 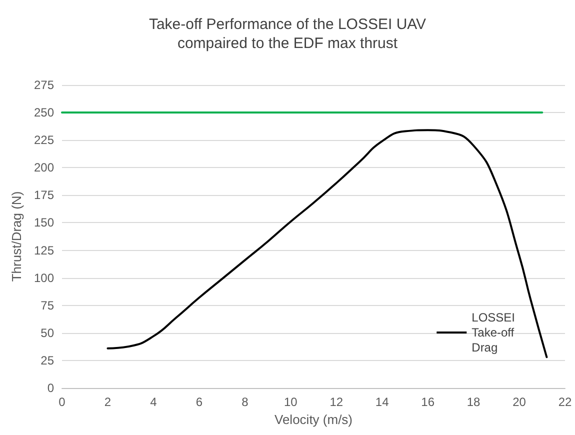 I want to click on y-tick-label: 175, so click(x=44, y=195).